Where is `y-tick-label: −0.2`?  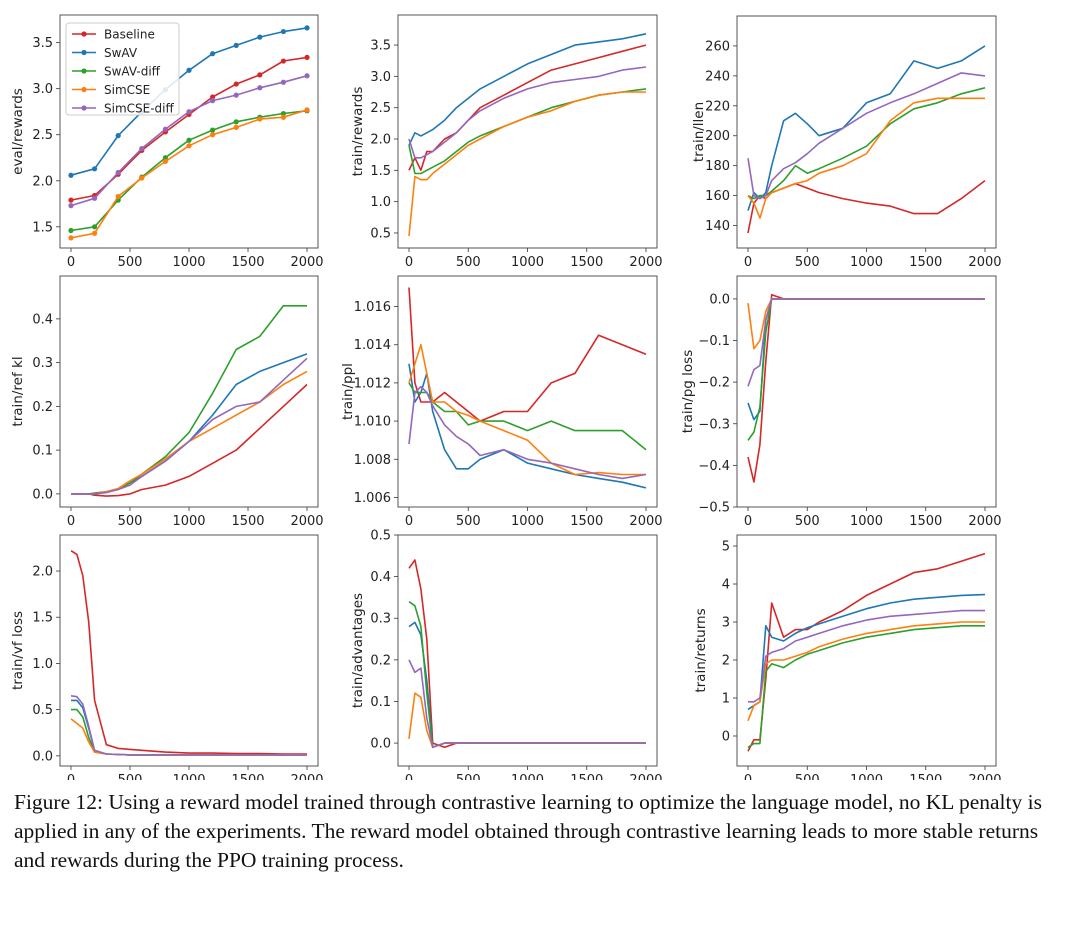 y-tick-label: −0.2 is located at coordinates (714, 383).